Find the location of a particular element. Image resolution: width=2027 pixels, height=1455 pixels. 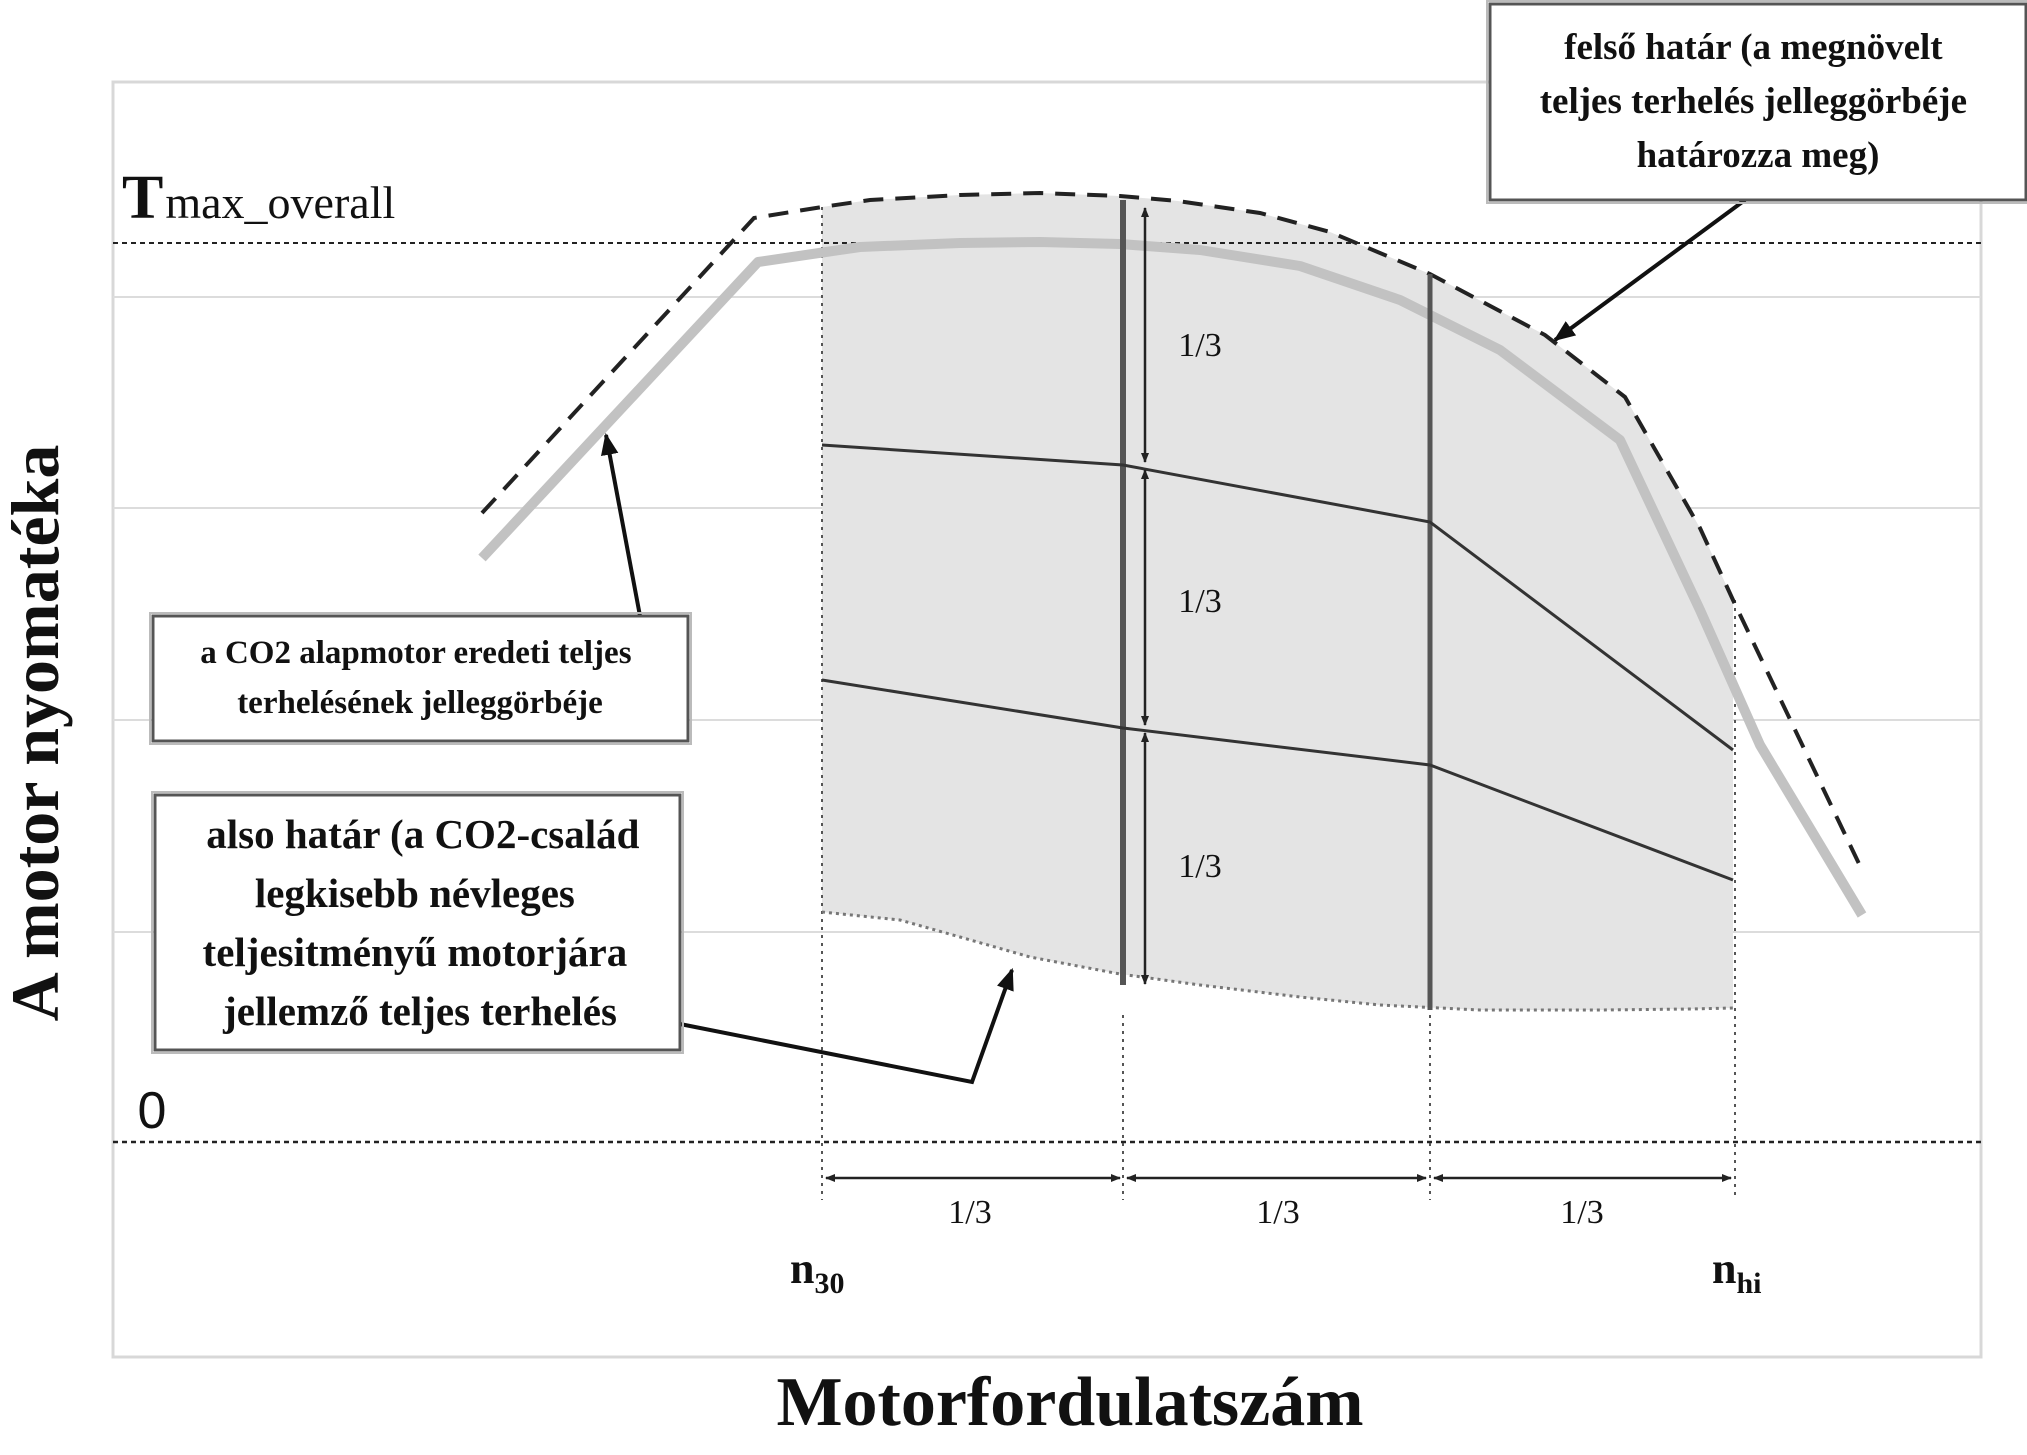

fraction-label-vertical-bottom: 1/3 is located at coordinates (1199, 866).